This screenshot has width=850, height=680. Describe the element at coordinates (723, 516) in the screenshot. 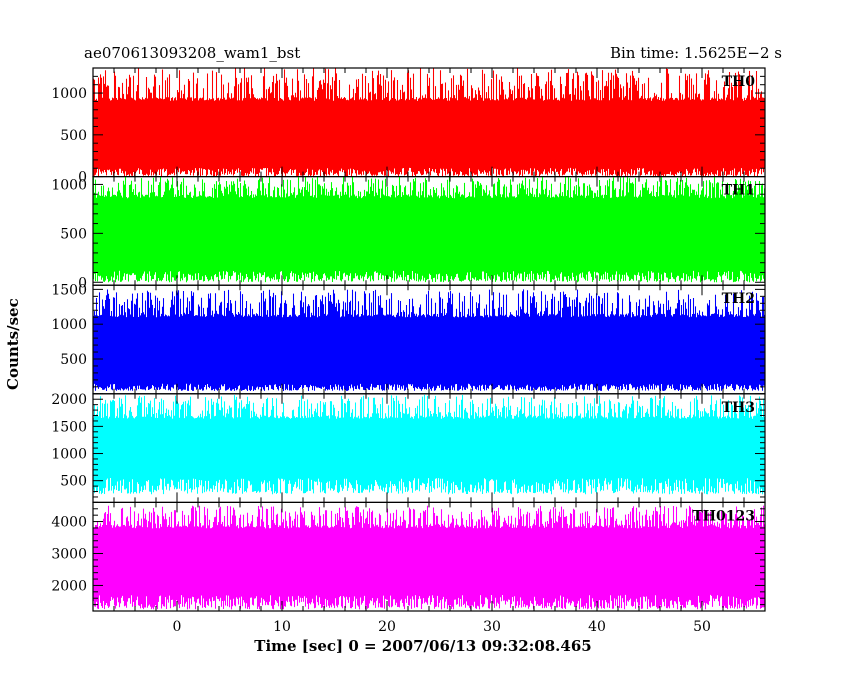

I see `panel-label: TH0123` at that location.